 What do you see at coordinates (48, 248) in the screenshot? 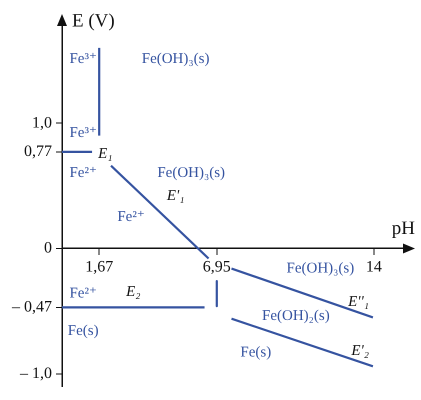
I see `y-tick-label: 0` at bounding box center [48, 248].